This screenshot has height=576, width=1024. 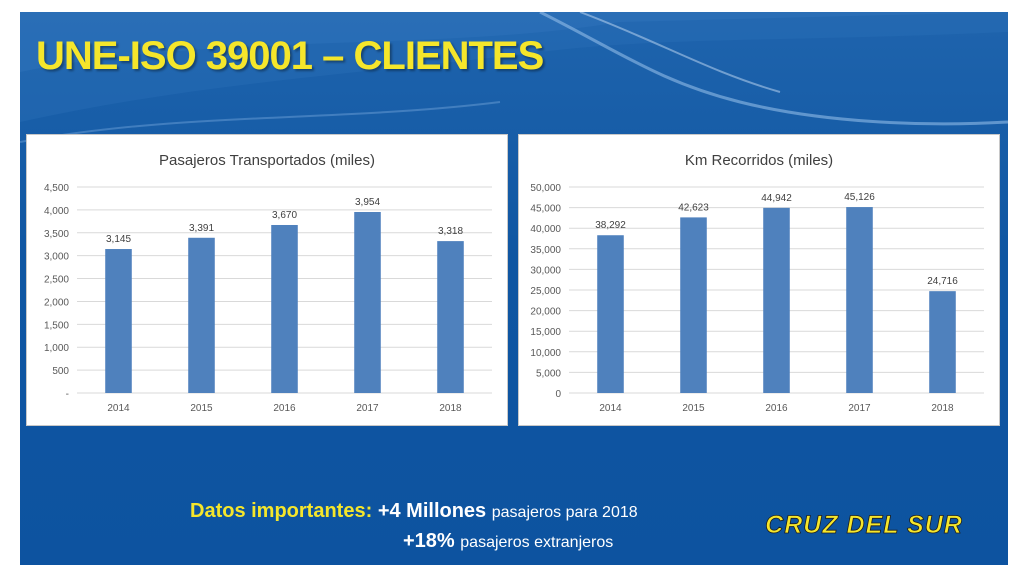 What do you see at coordinates (859, 197) in the screenshot?
I see `data-label: 45,126` at bounding box center [859, 197].